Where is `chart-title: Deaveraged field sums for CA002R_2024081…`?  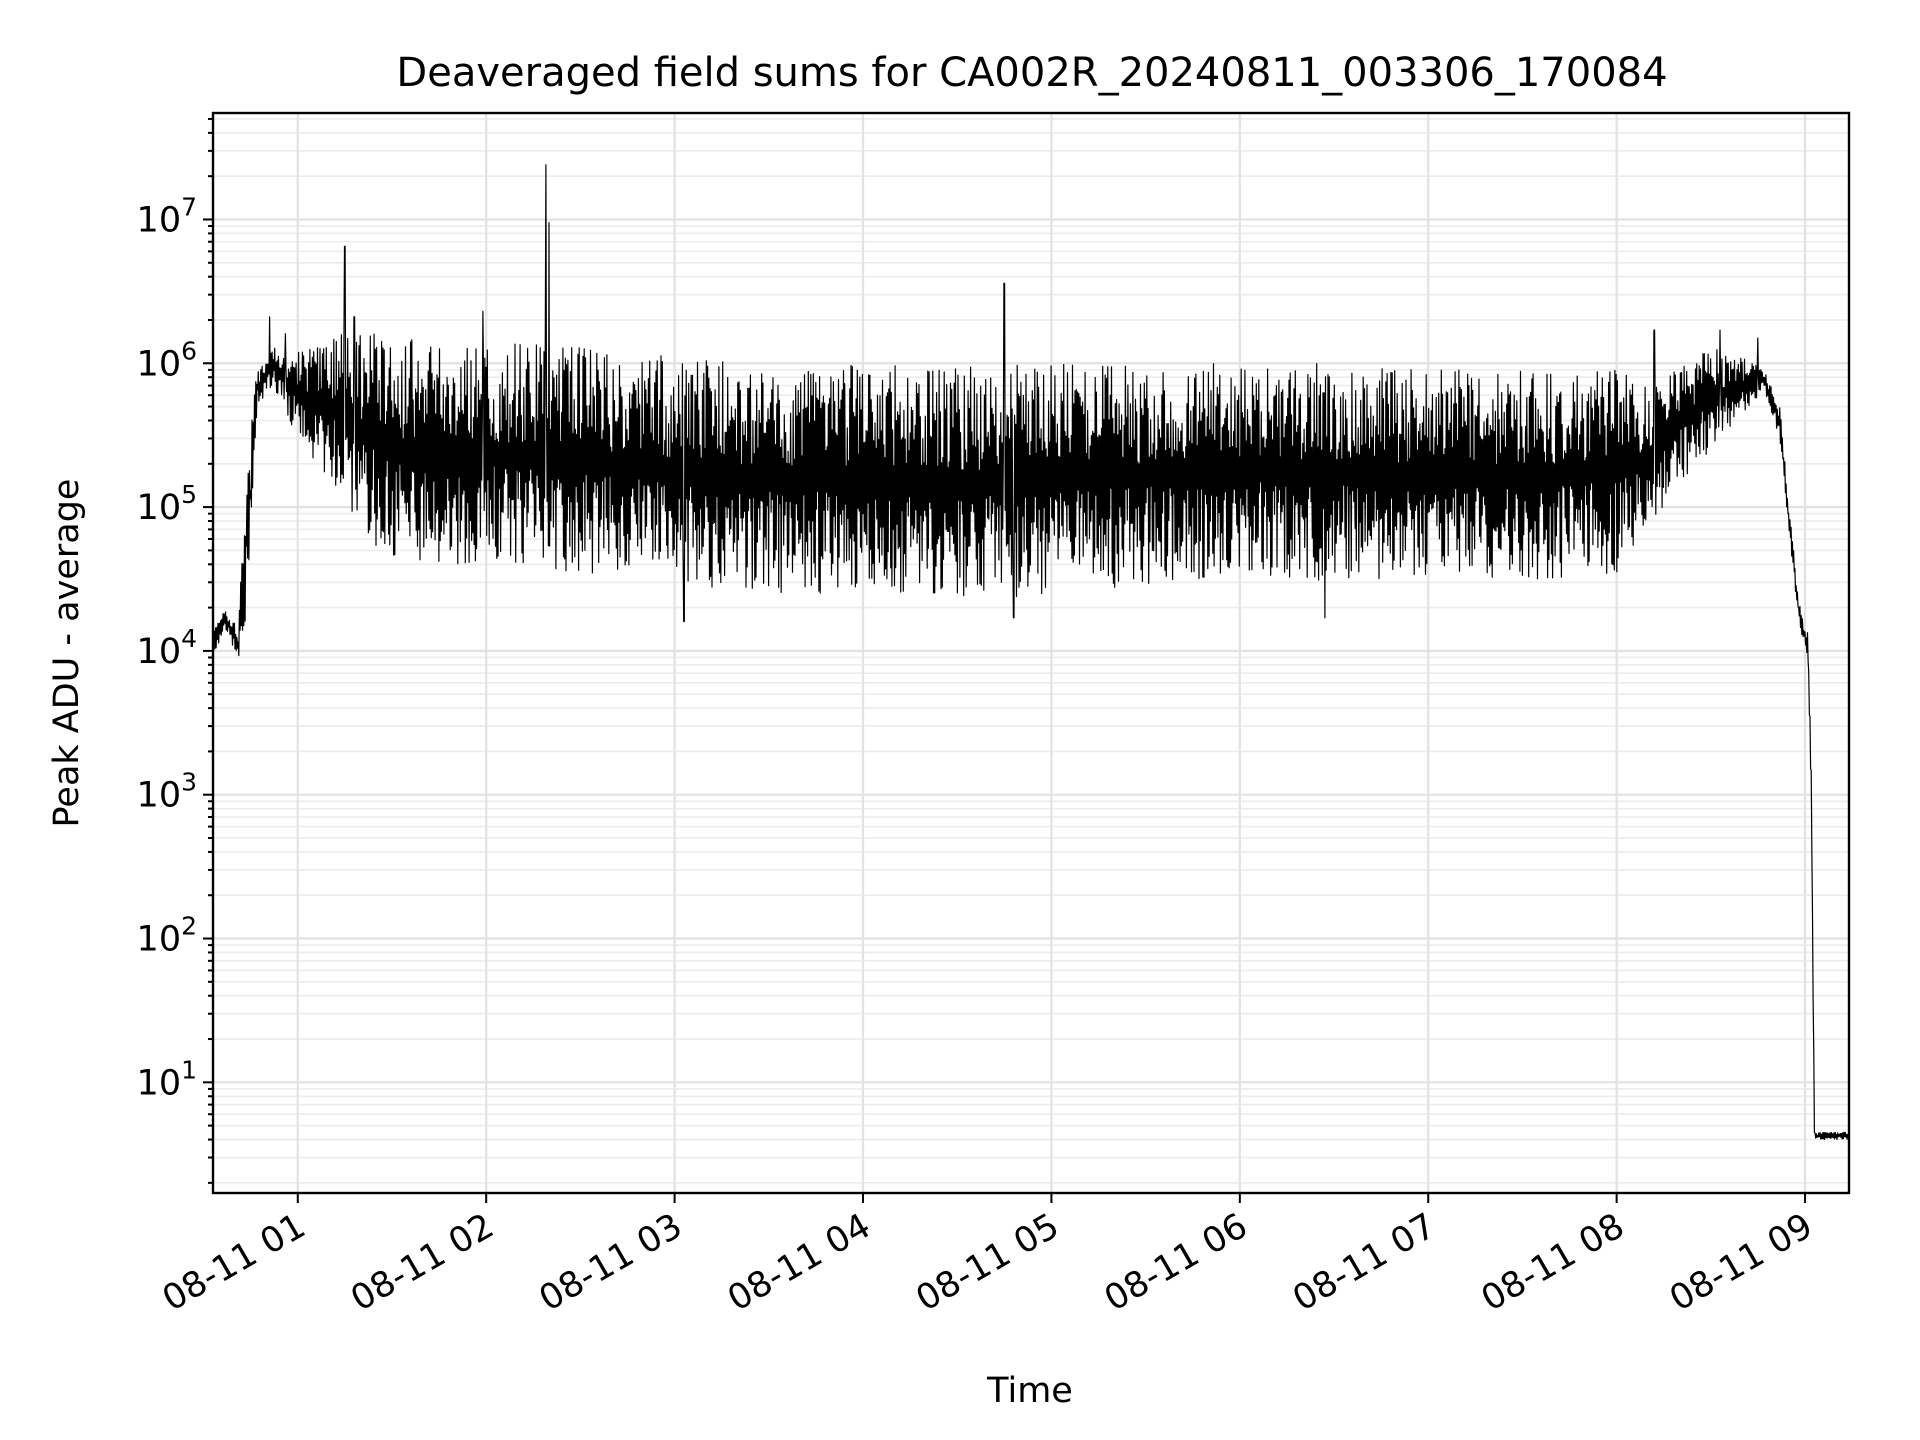
chart-title: Deaveraged field sums for CA002R_2024081… is located at coordinates (1031, 73).